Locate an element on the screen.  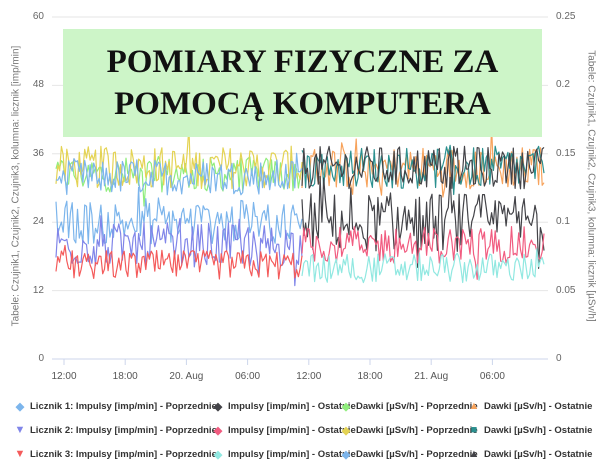
right-axis-tick-label: 0.05 is located at coordinates (566, 290).